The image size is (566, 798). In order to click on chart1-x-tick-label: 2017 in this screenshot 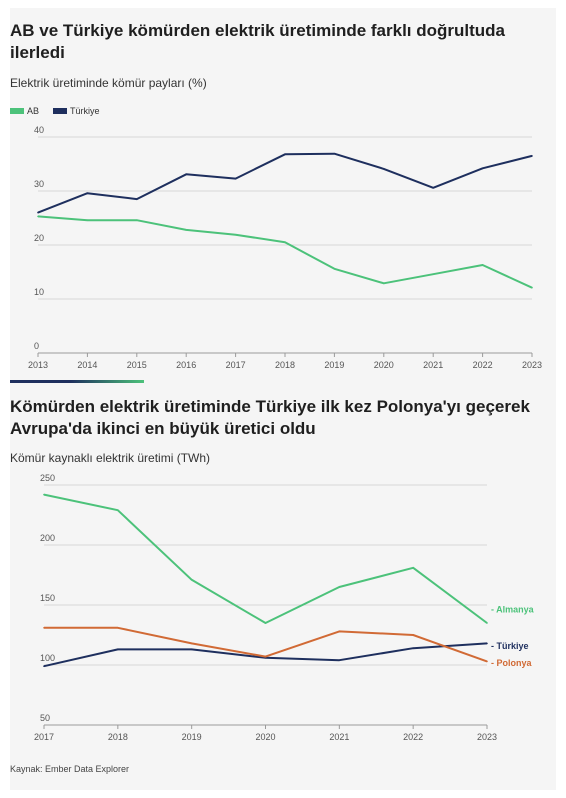, I will do `click(236, 365)`.